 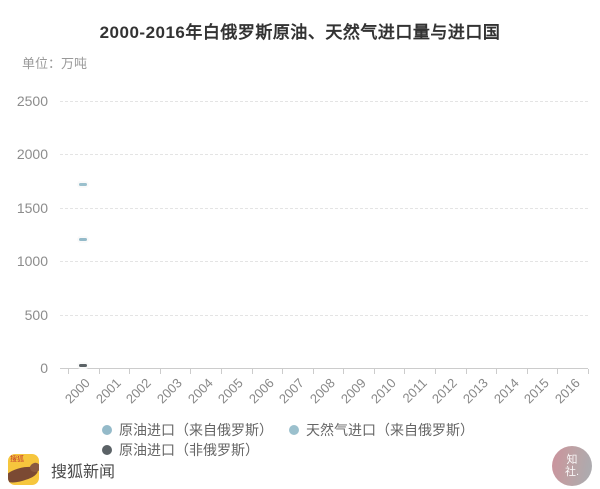 I want to click on legend-item-1: 天然气进口（来自俄罗斯）, so click(x=381, y=429).